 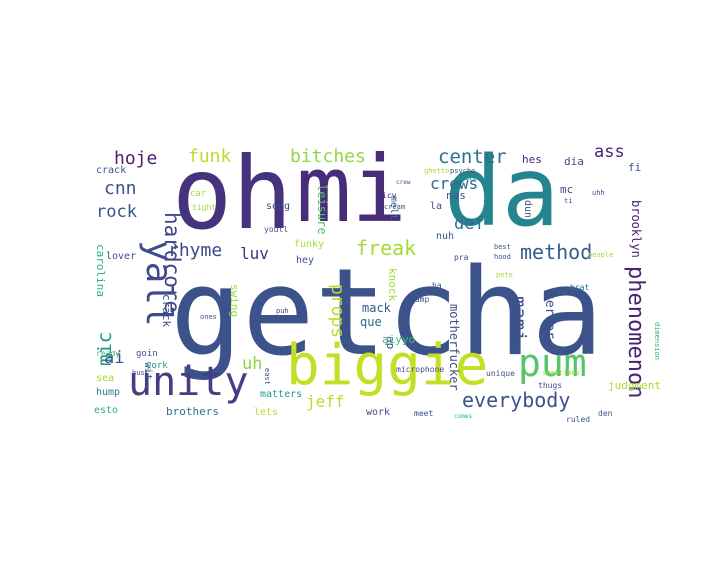 I want to click on word-cream: cream, so click(x=395, y=207).